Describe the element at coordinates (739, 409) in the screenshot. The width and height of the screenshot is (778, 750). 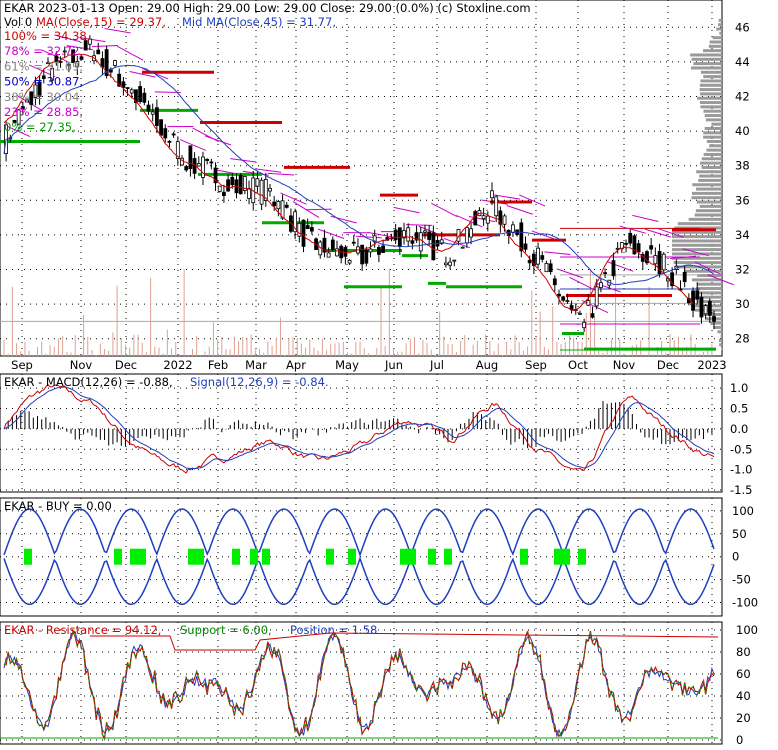
I see `macd-tick-label: 0.5` at that location.